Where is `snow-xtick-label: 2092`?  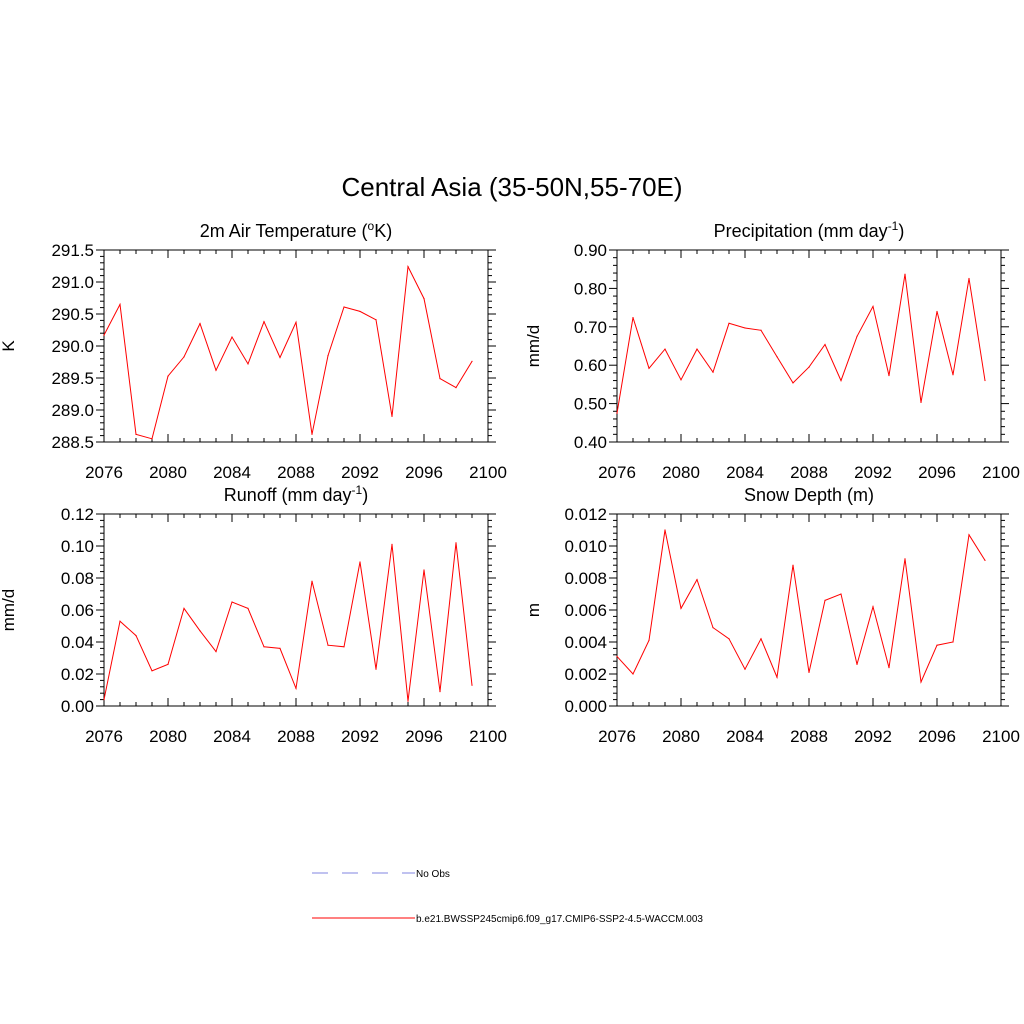
snow-xtick-label: 2092 is located at coordinates (873, 736).